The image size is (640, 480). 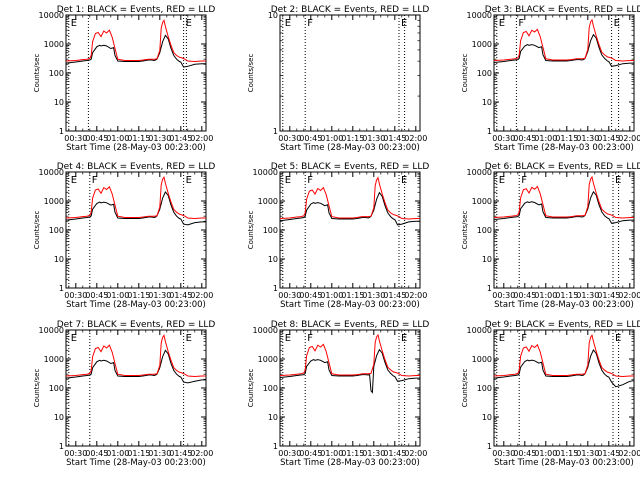 What do you see at coordinates (562, 167) in the screenshot?
I see `panel-title: Det 6: BLACK = Events, RED = LLD` at bounding box center [562, 167].